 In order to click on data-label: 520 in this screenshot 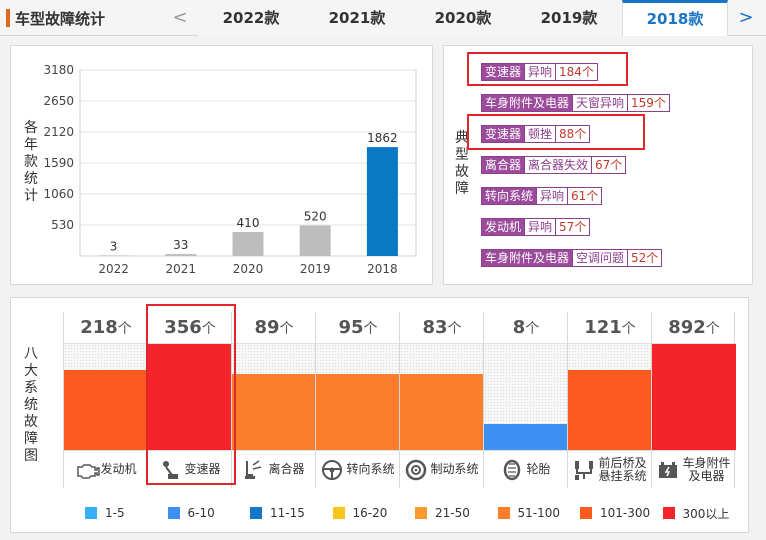, I will do `click(315, 217)`.